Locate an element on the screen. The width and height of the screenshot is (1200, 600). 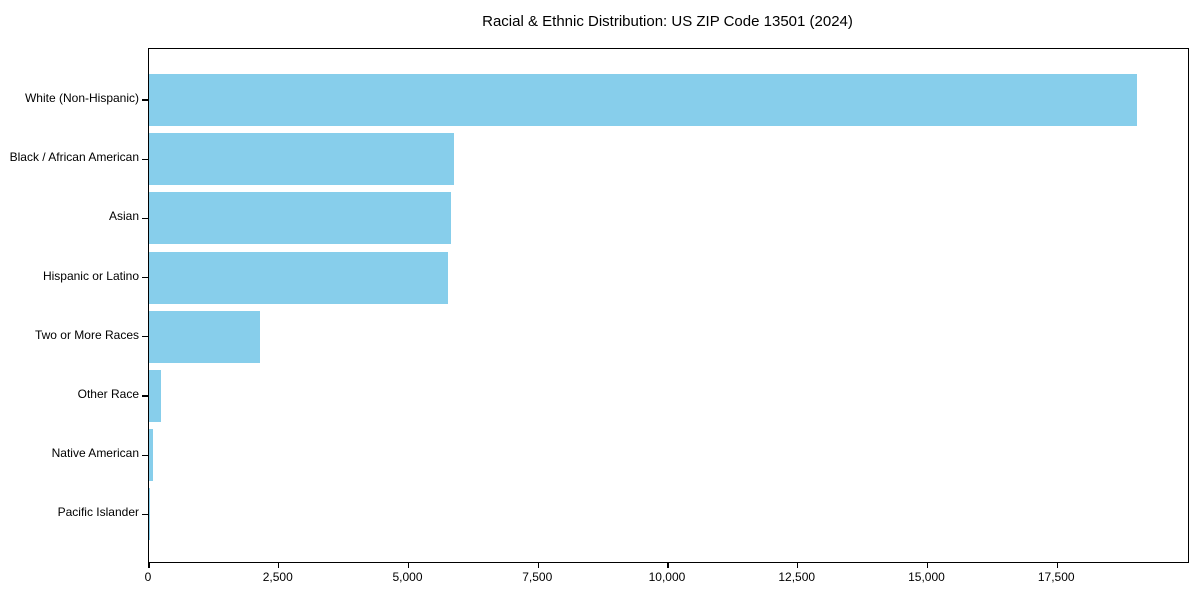
x-axis-tick-label: 12,500 is located at coordinates (797, 577).